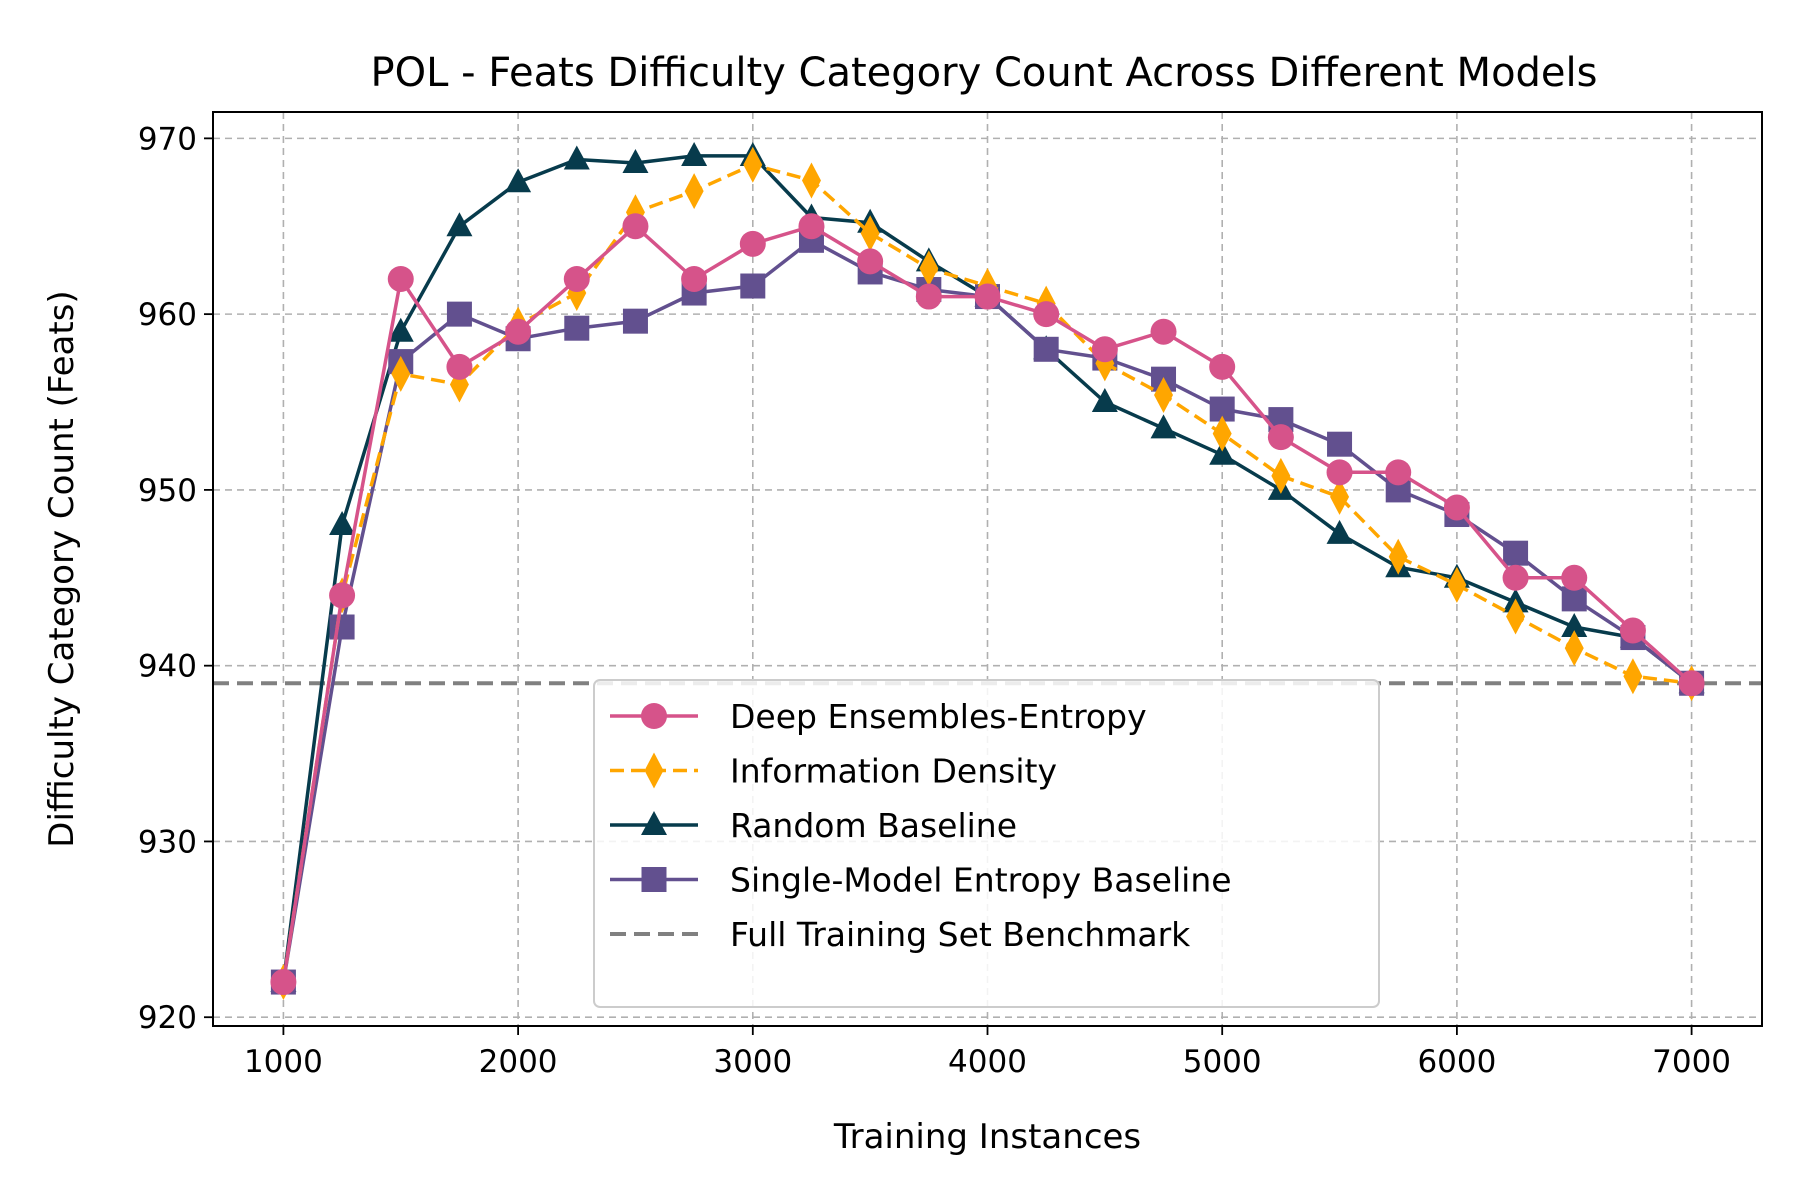  I want to click on legend-item: Information Density, so click(833, 771).